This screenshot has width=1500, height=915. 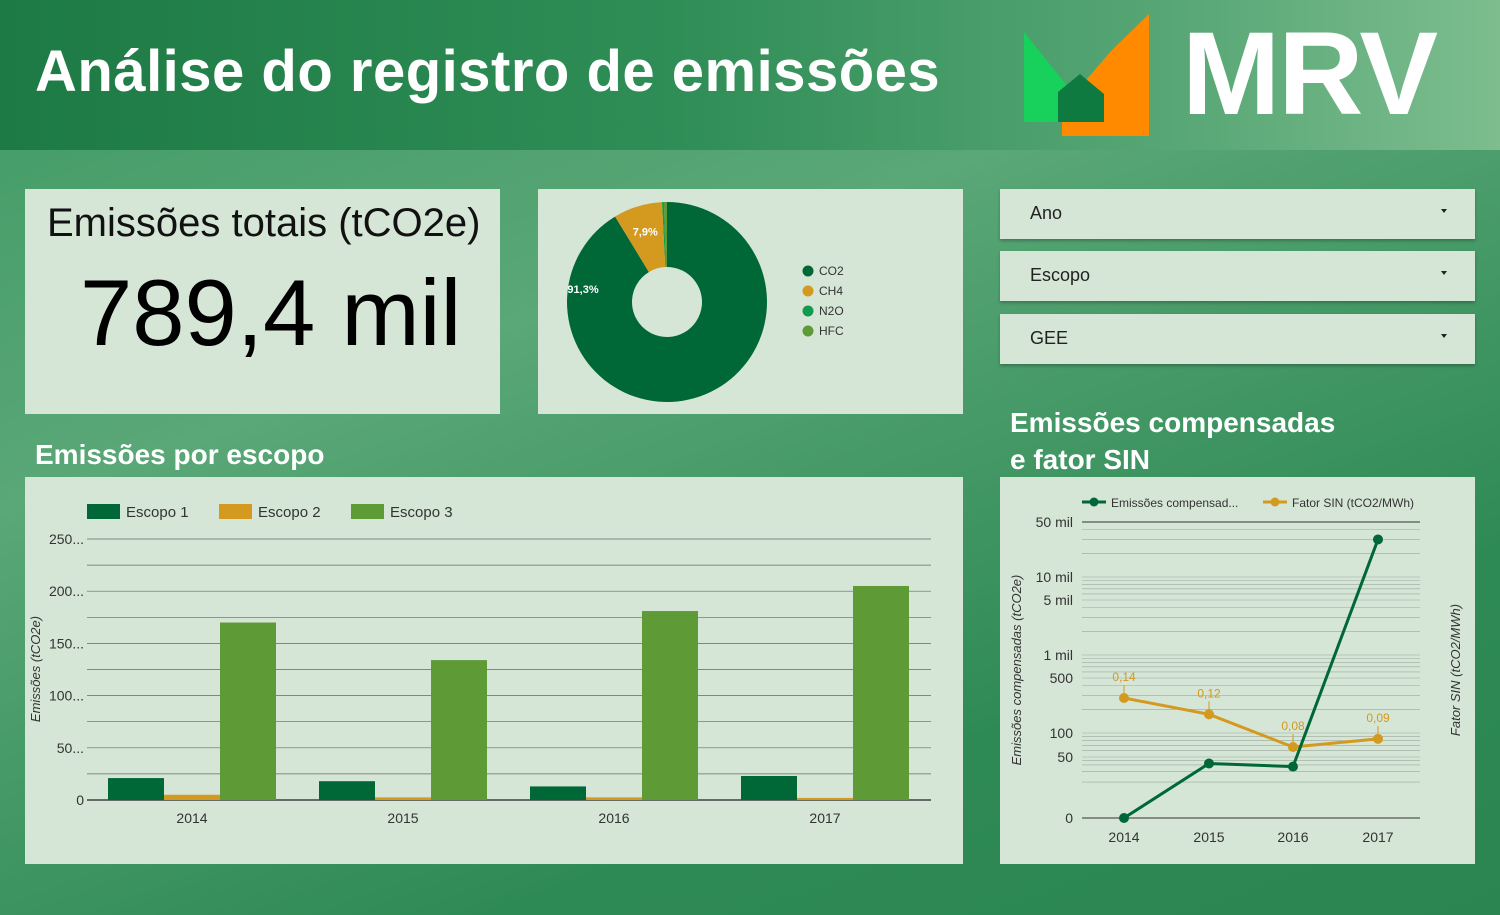 I want to click on bar-escopo-2-2015, so click(x=403, y=798).